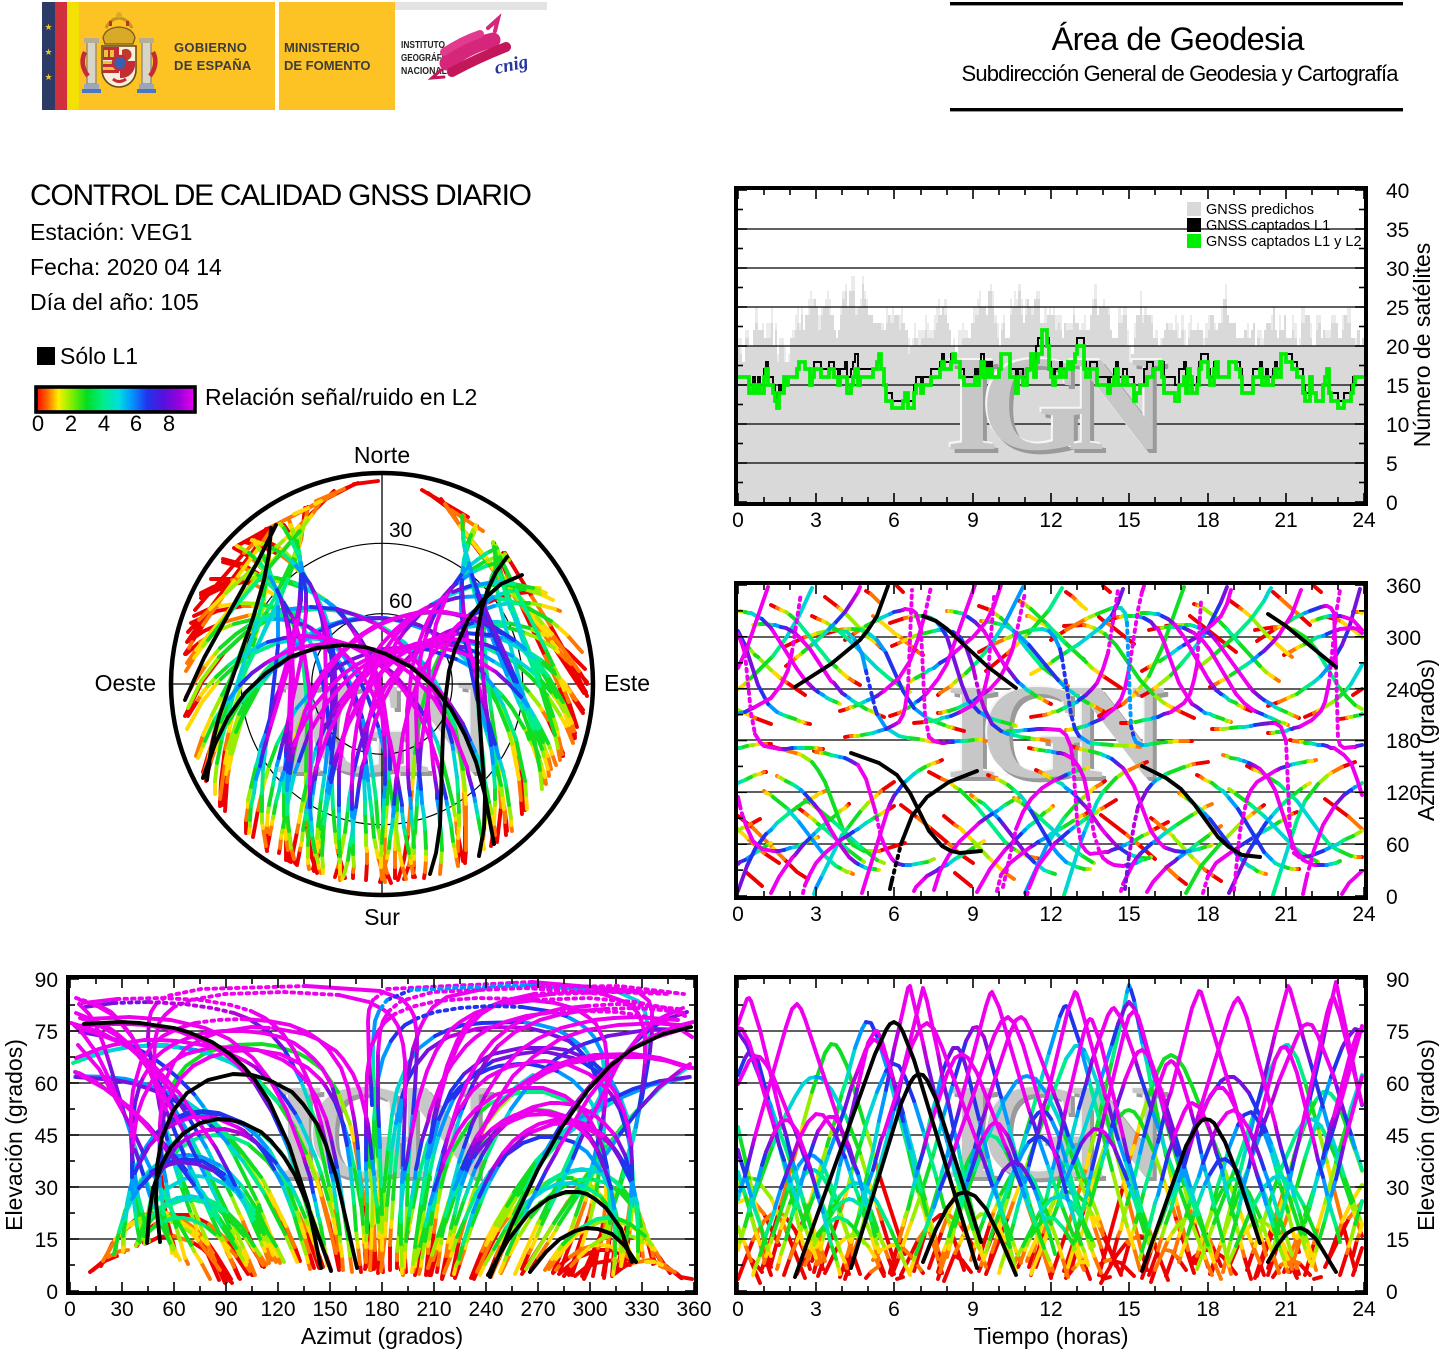 The height and width of the screenshot is (1355, 1445). I want to click on svg-text: 10, so click(1397, 425).